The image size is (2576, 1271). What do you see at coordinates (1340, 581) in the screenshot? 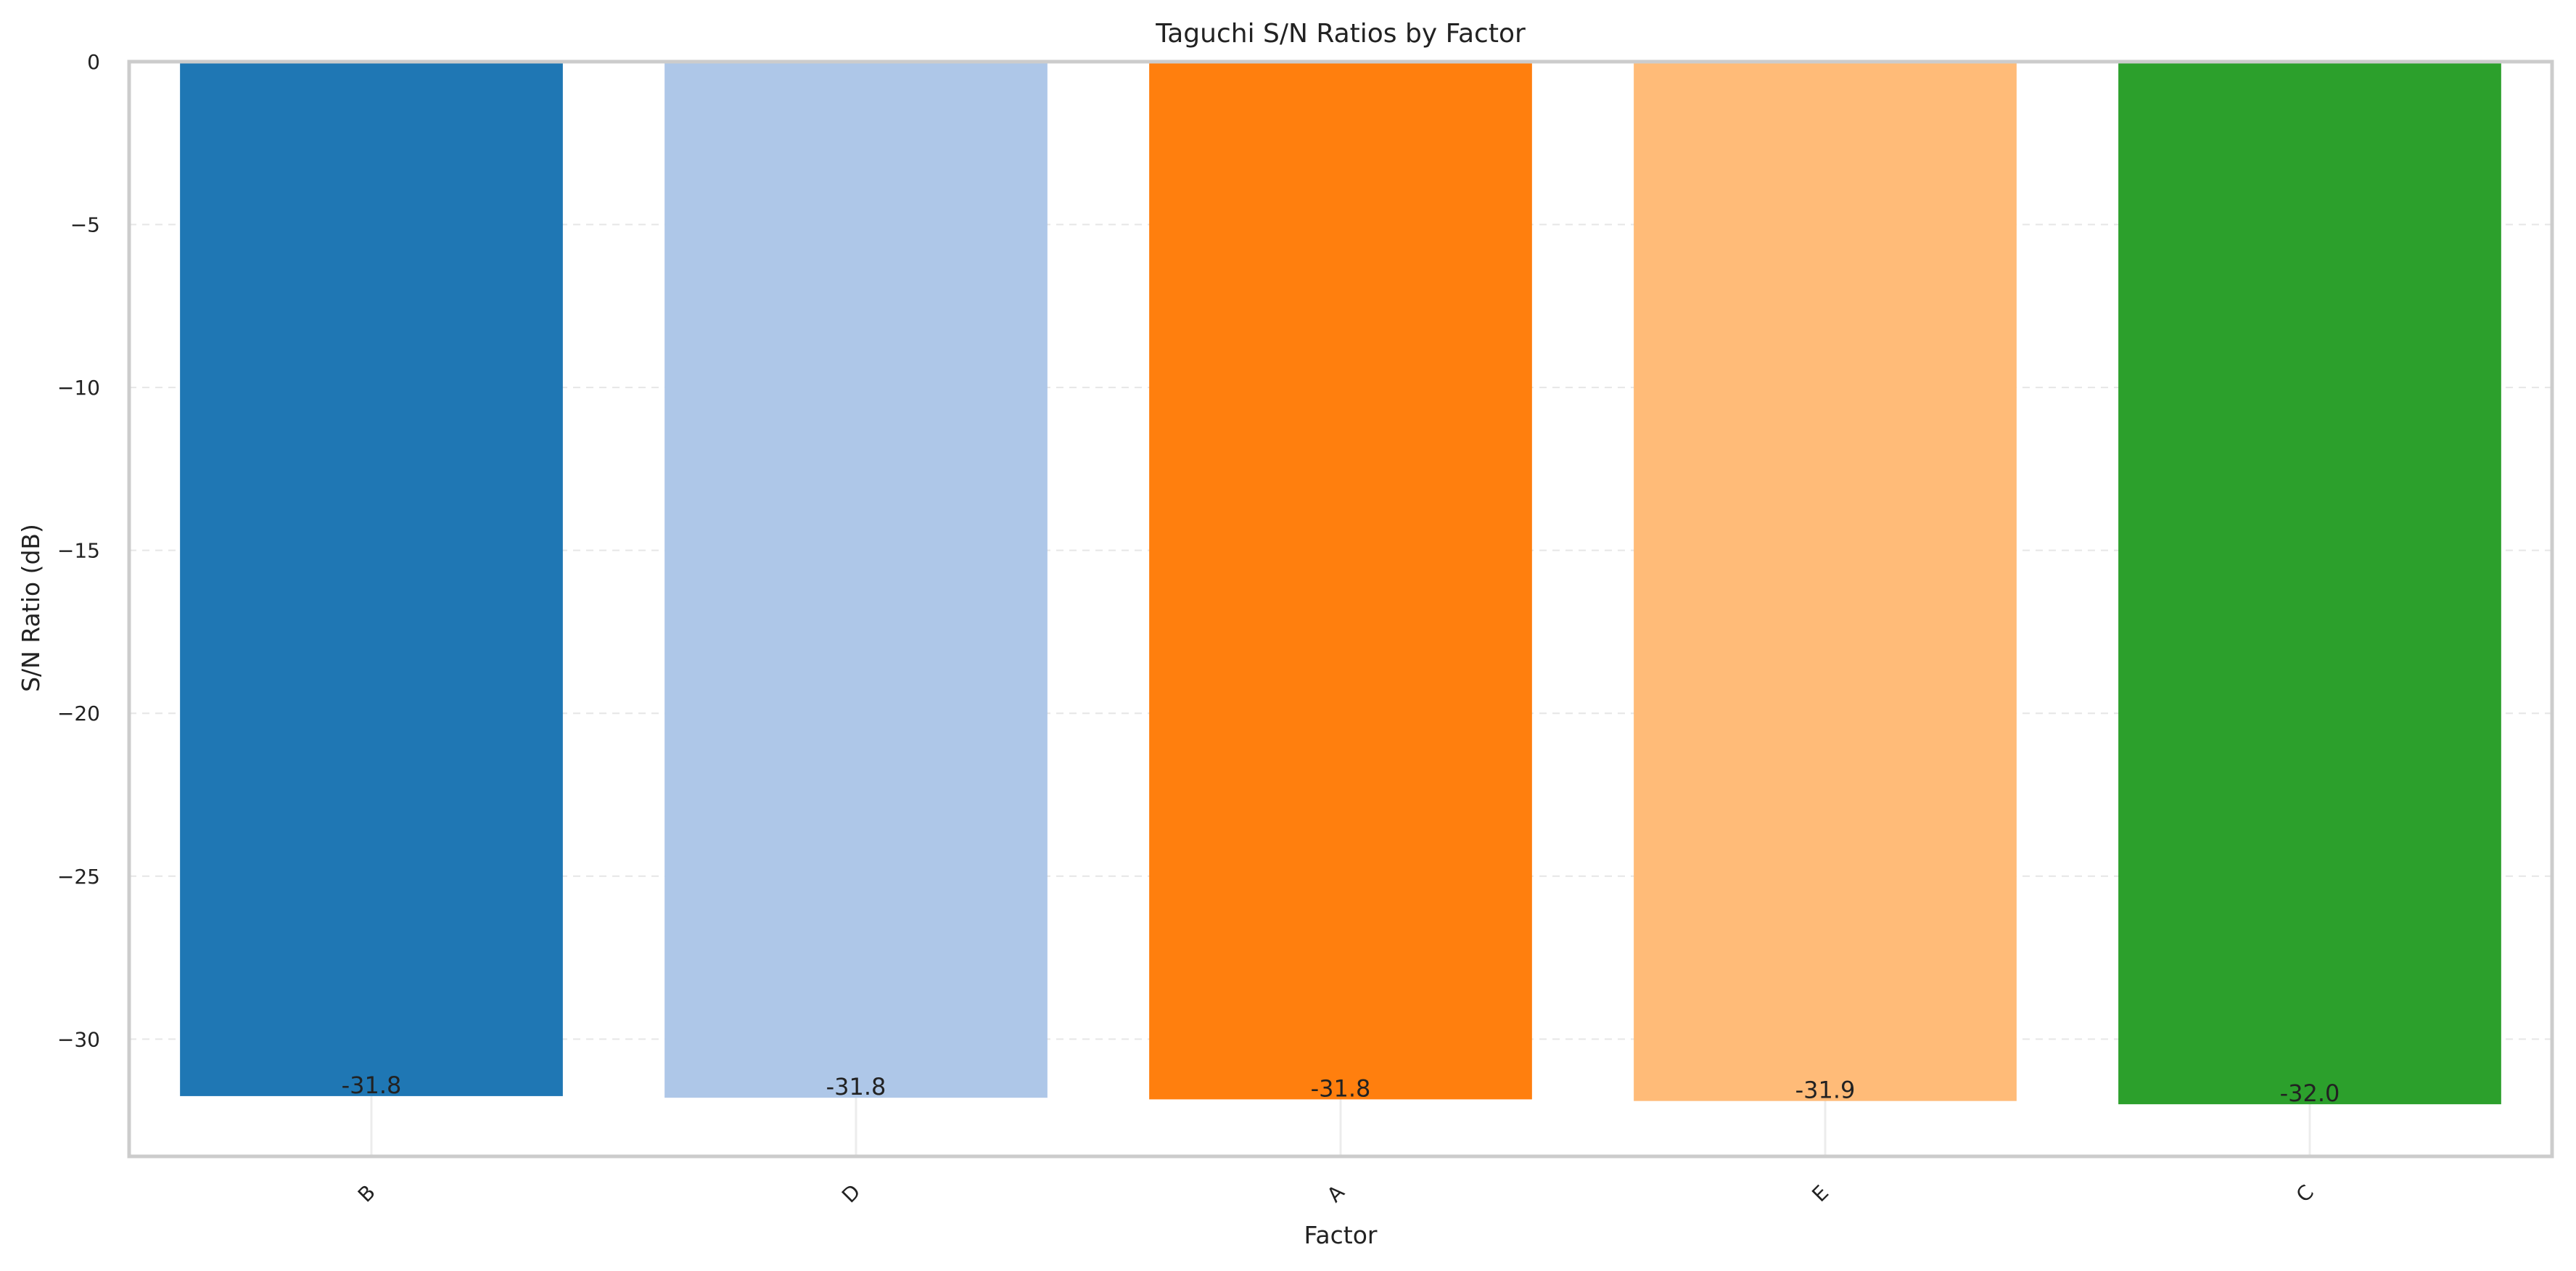
I see `bar-A` at bounding box center [1340, 581].